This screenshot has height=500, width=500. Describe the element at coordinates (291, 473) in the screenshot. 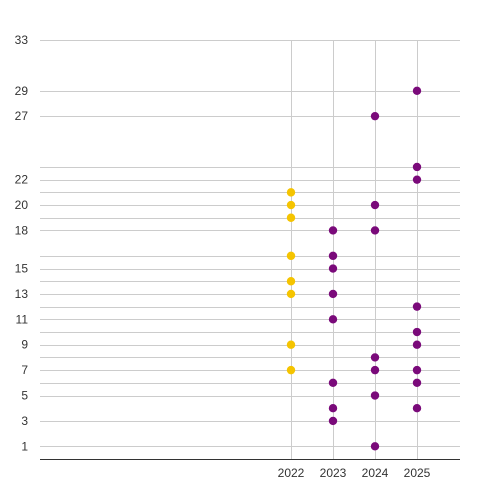

I see `x-tick-label: 2022` at that location.